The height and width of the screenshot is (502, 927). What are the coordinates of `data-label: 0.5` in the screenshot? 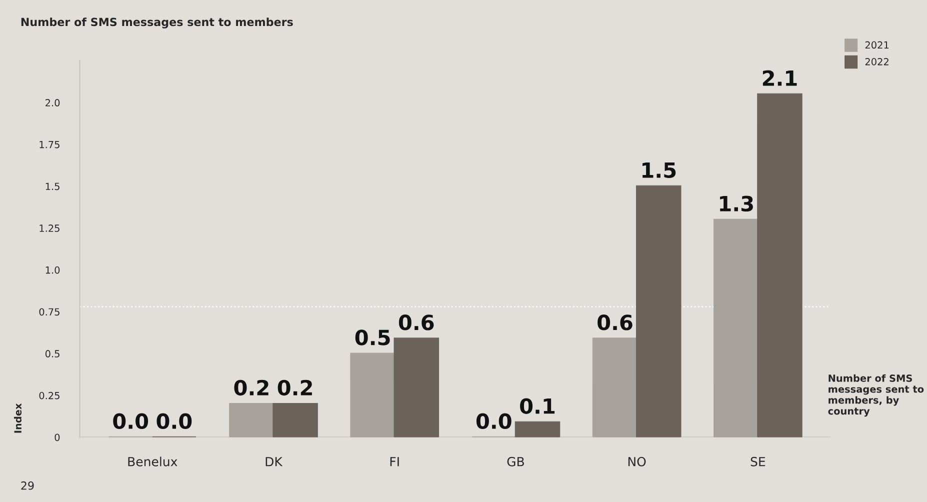 It's located at (372, 338).